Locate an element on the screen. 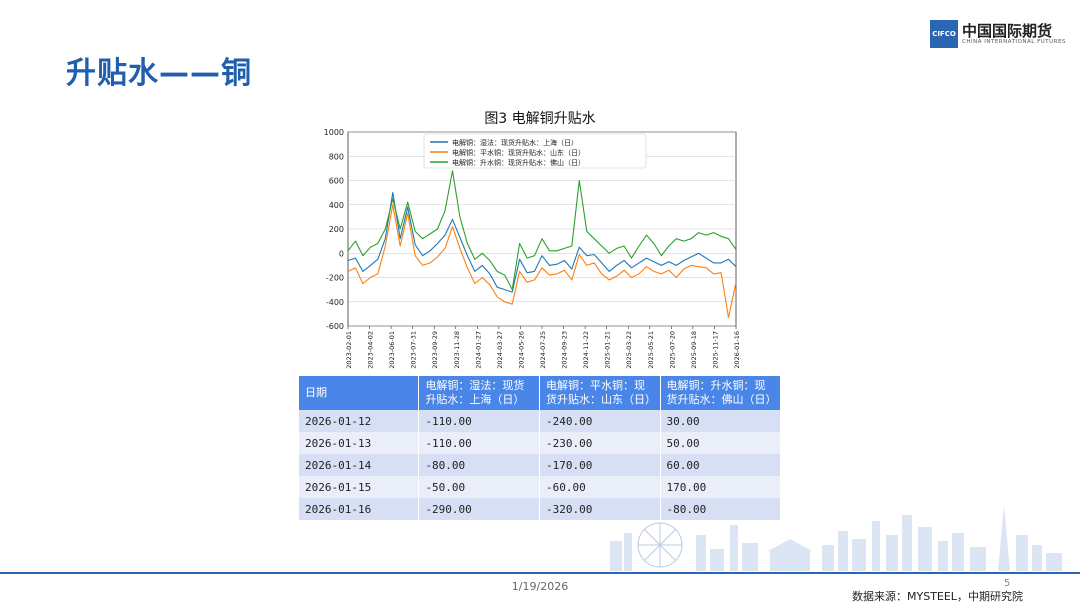  y-tick-label: -400 is located at coordinates (335, 302).